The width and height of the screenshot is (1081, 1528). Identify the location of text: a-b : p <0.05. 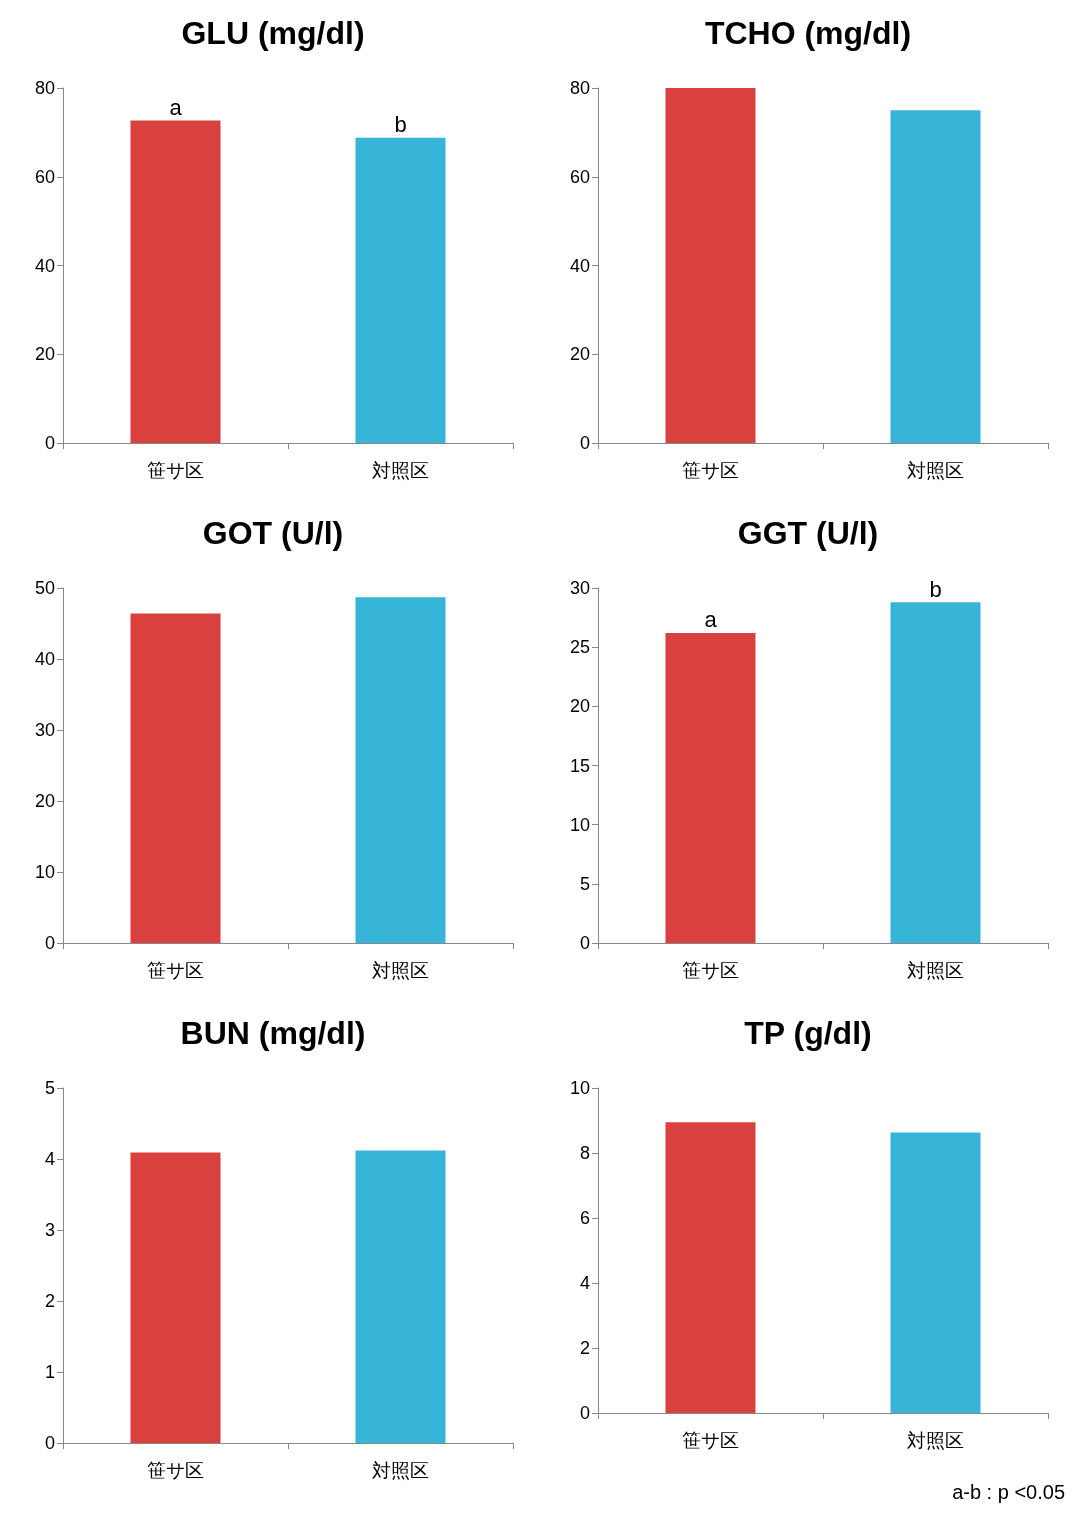
(1009, 1492).